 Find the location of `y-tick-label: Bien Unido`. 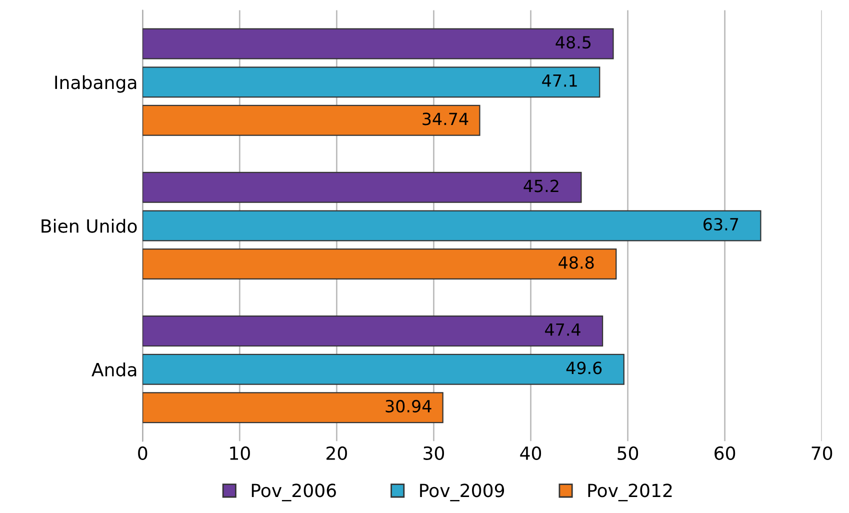

y-tick-label: Bien Unido is located at coordinates (89, 225).